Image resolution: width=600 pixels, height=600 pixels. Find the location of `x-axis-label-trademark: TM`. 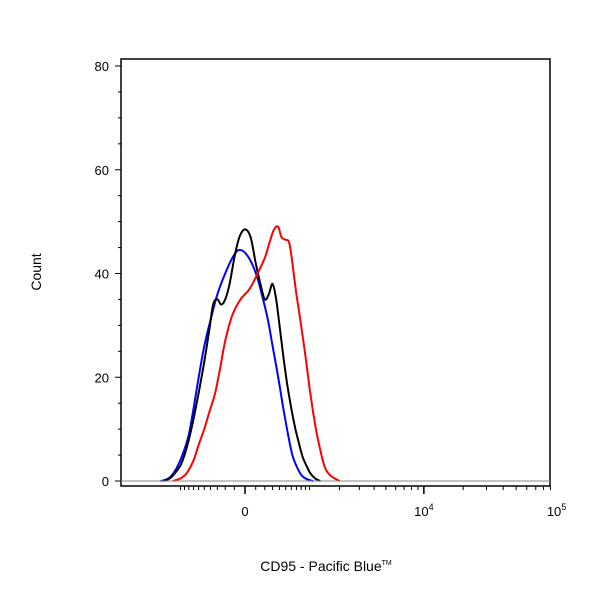

x-axis-label-trademark: TM is located at coordinates (387, 563).